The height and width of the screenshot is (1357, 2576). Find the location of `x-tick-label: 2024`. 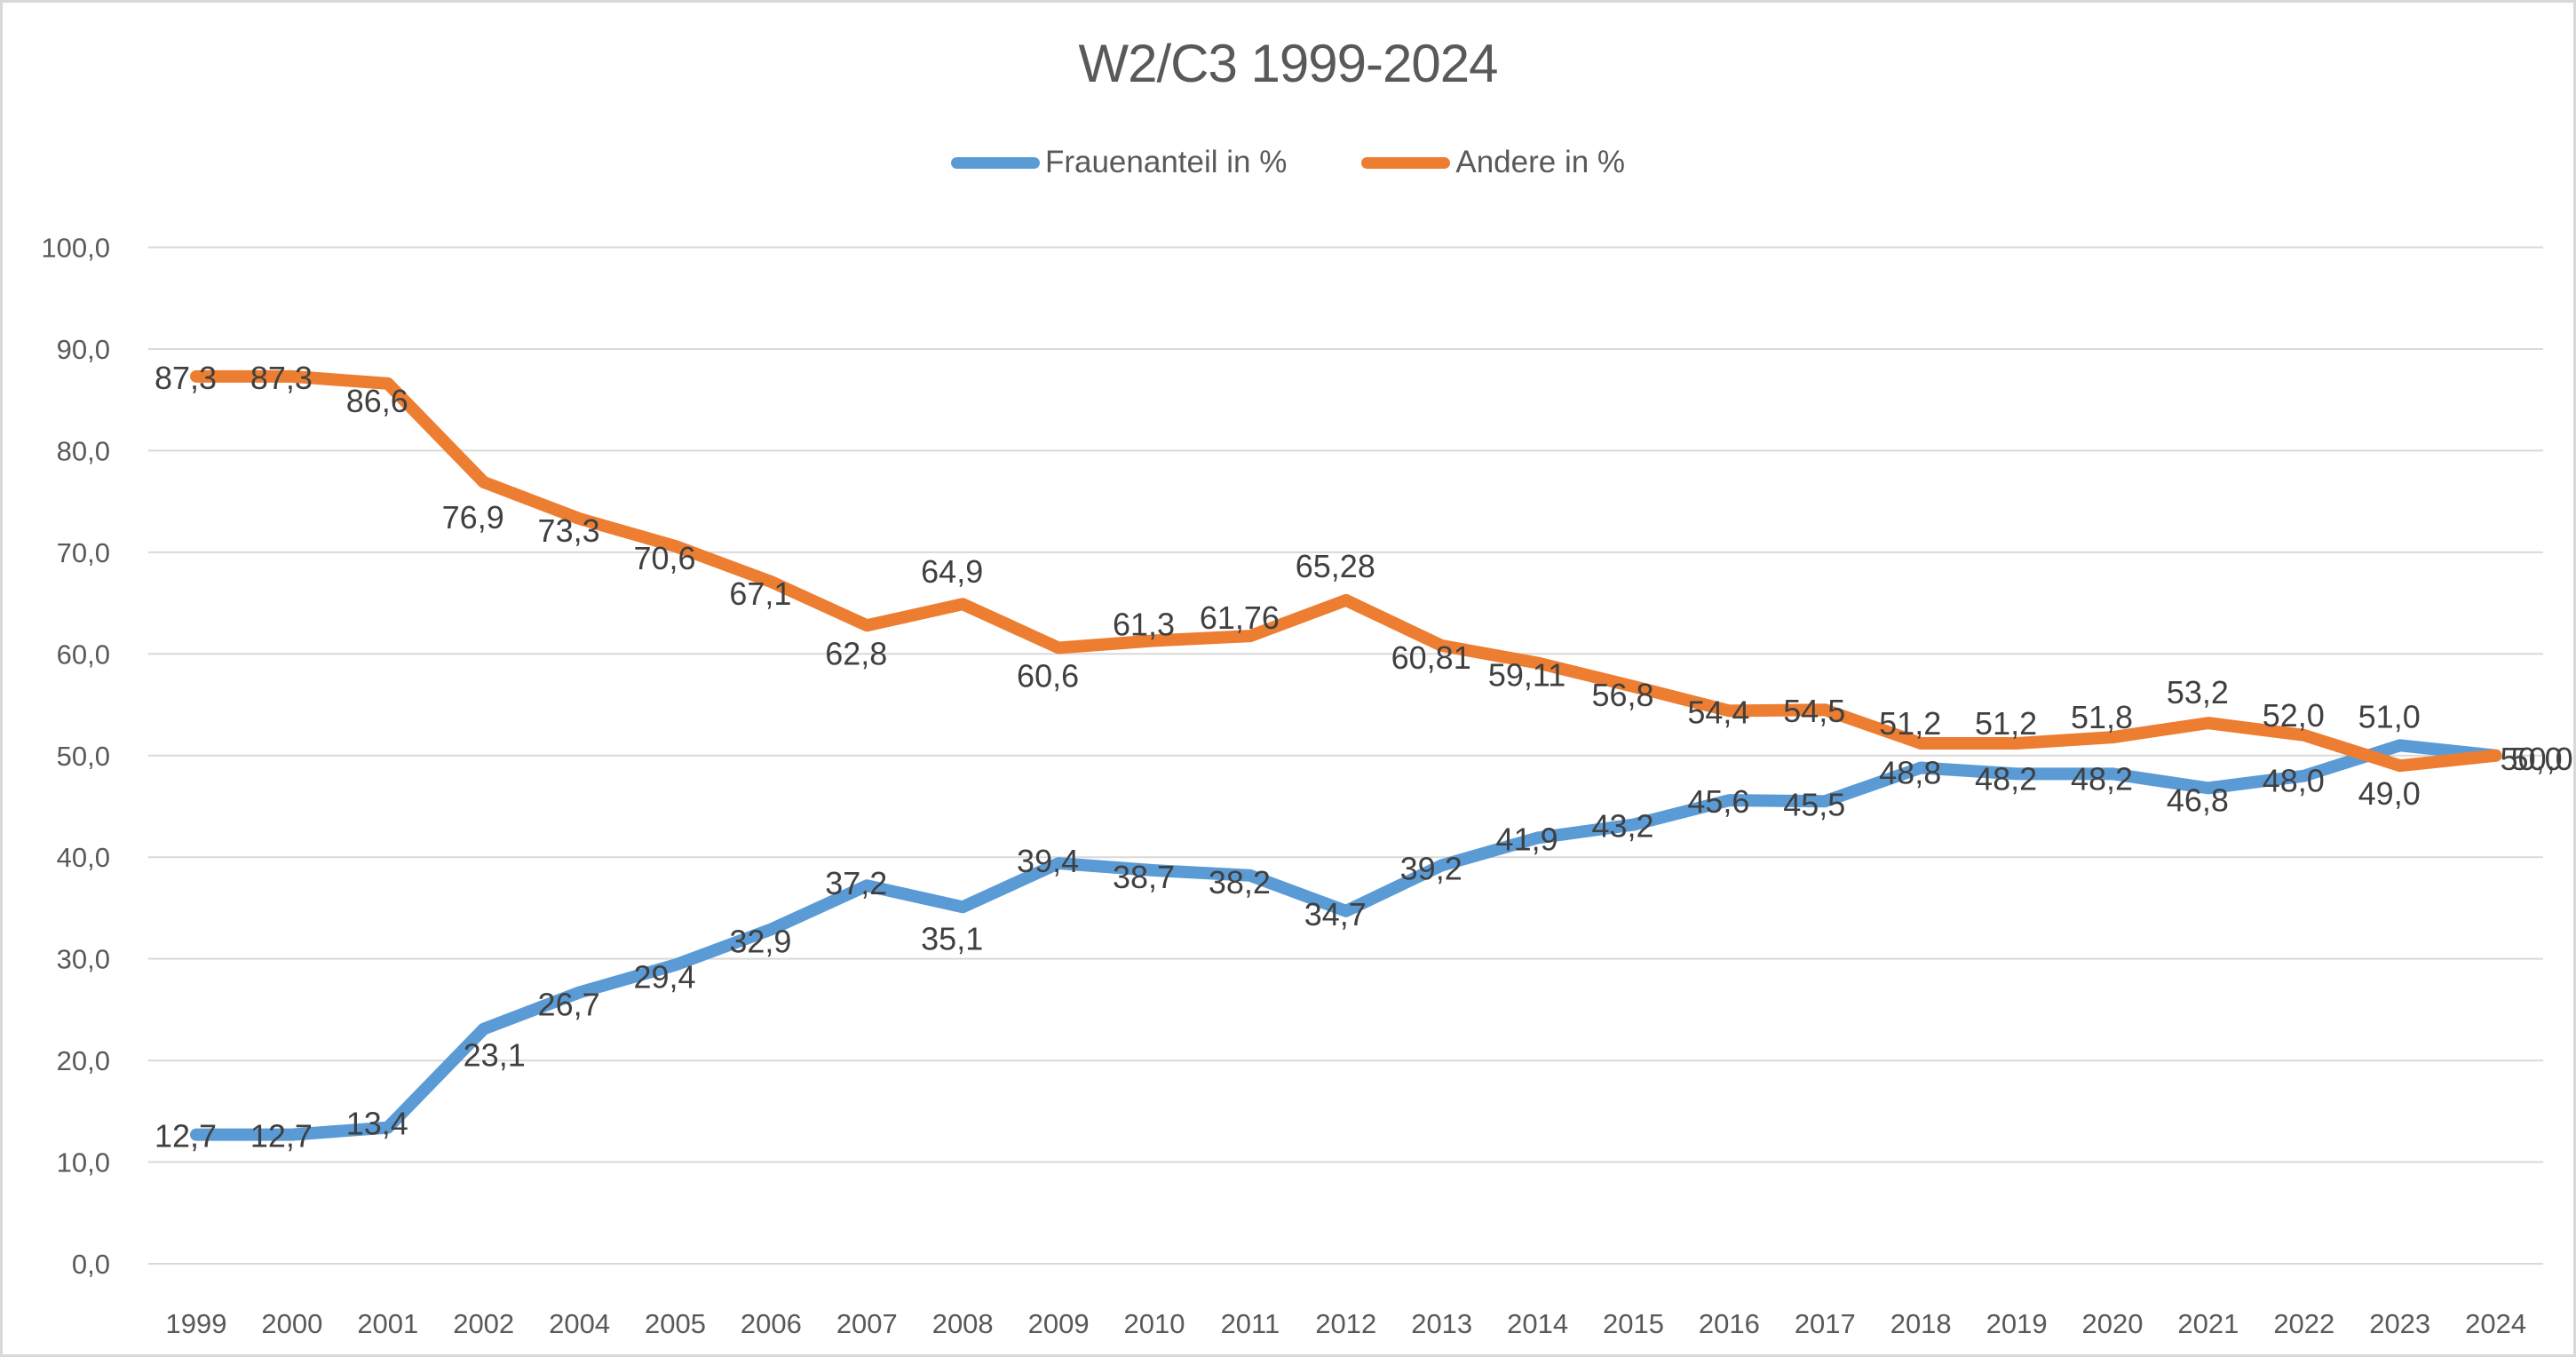

x-tick-label: 2024 is located at coordinates (2496, 1323).